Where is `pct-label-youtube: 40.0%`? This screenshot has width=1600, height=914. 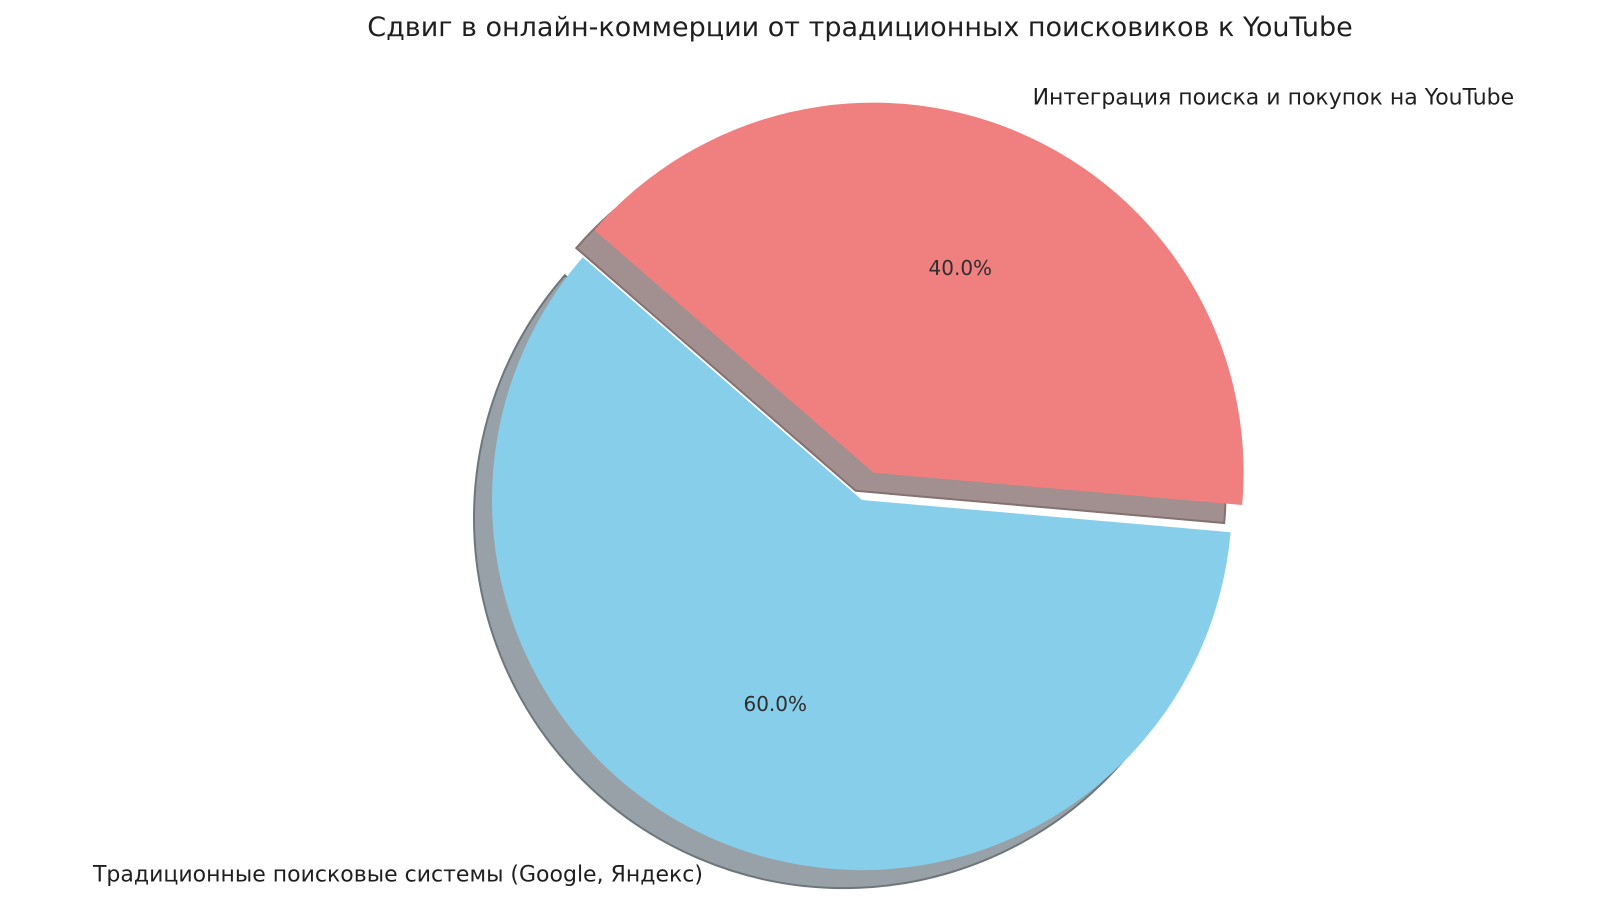
pct-label-youtube: 40.0% is located at coordinates (960, 268).